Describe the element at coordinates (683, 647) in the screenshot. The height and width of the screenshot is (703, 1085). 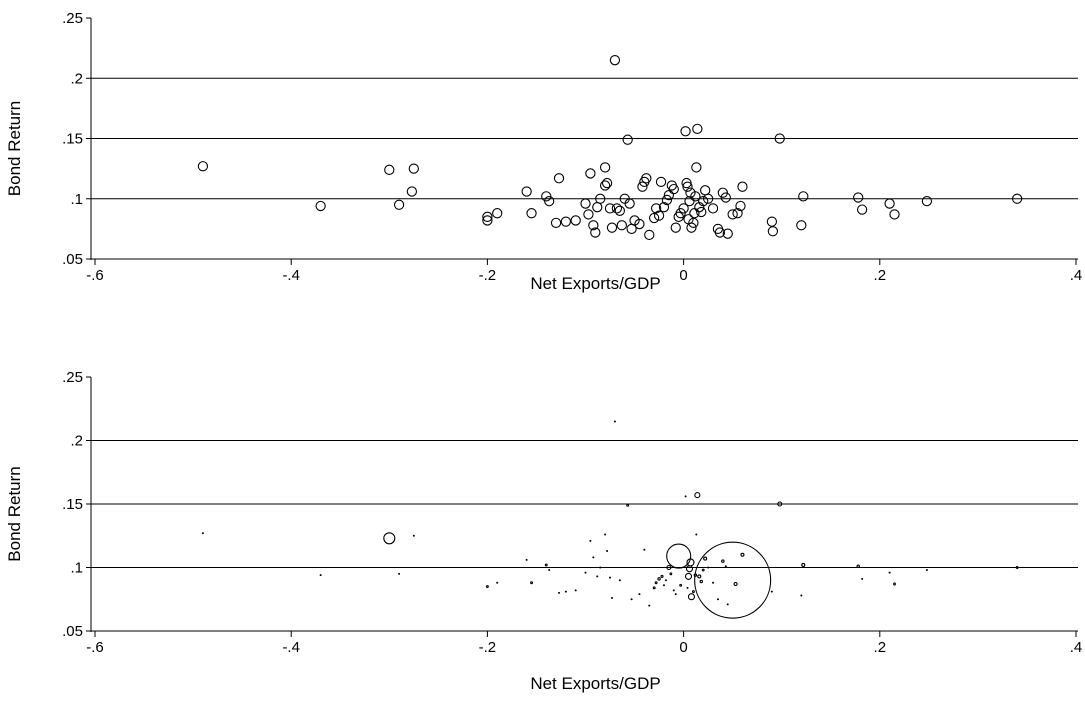
I see `x-tick-label: 0` at that location.